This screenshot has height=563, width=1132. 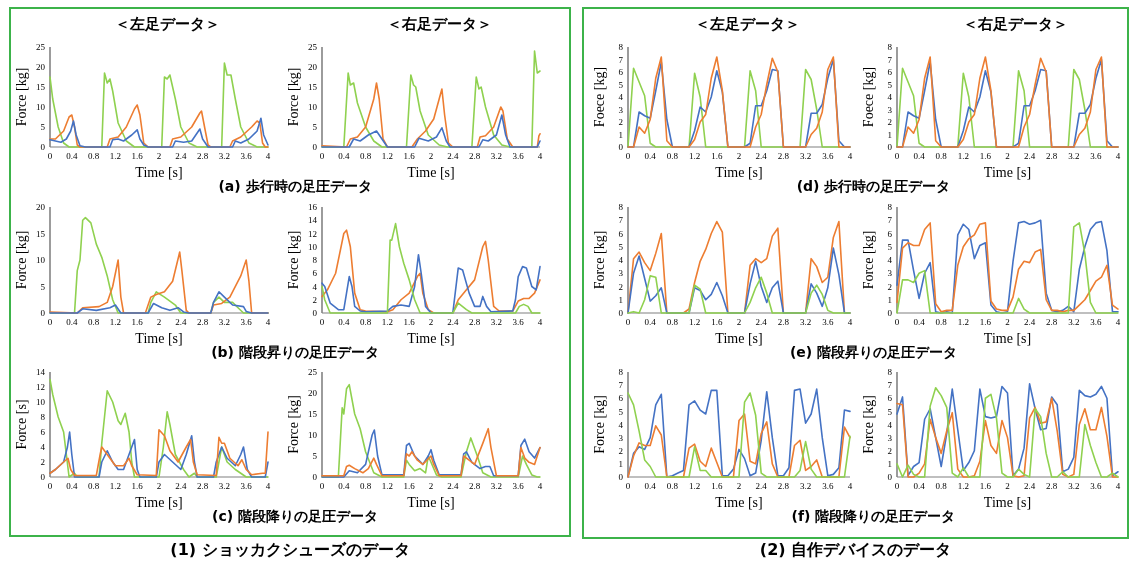 I want to click on text: (b) 階段昇りの足圧データ, so click(x=295, y=352).